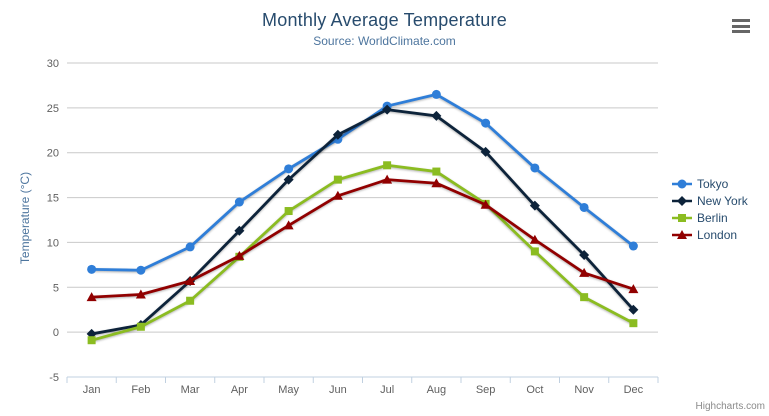  I want to click on legend-item-tokyo: Tokyo, so click(710, 184).